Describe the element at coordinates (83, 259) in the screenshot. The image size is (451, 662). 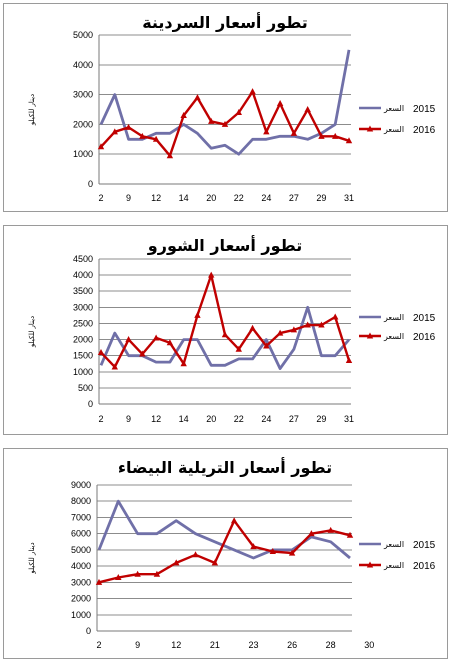
I see `y-tick-label: 4500` at that location.